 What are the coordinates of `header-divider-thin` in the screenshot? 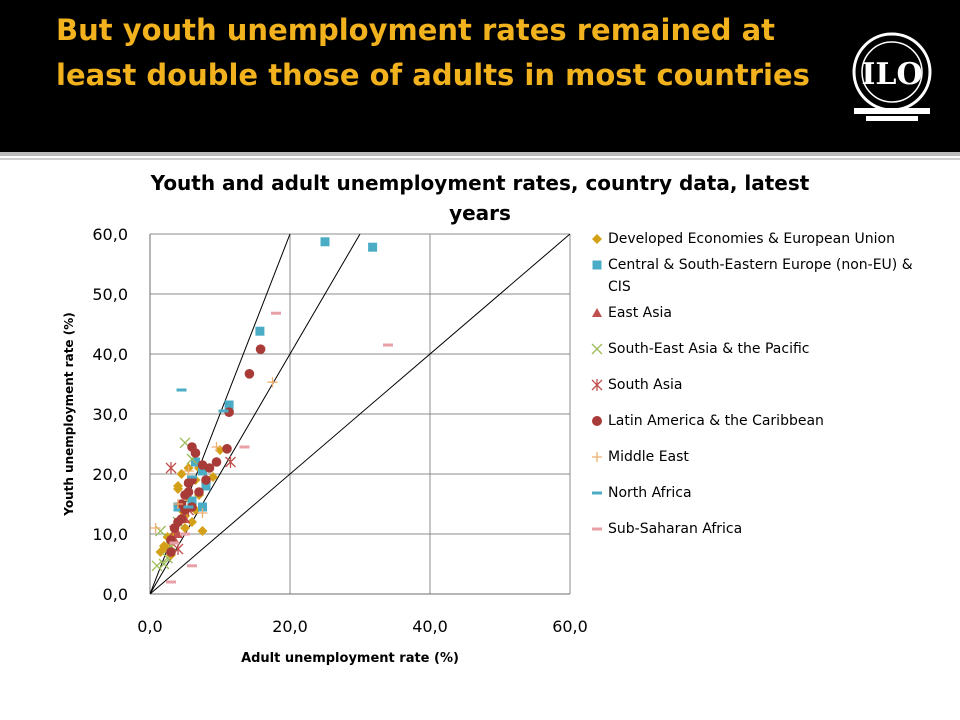 It's located at (480, 159).